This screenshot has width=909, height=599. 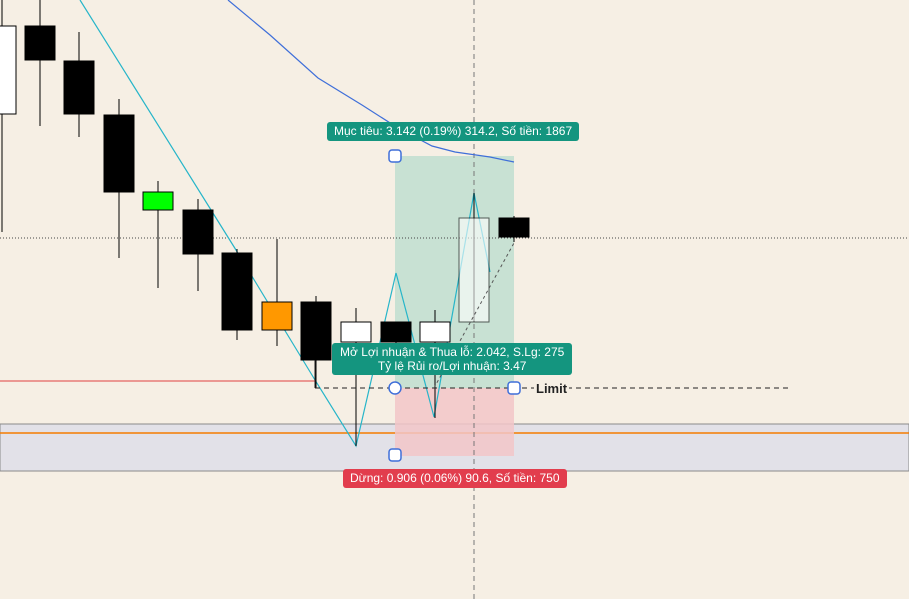 I want to click on risk-reward-line: Tỷ lệ Rủi ro/Lợi nhuận: 3.47, so click(x=452, y=366).